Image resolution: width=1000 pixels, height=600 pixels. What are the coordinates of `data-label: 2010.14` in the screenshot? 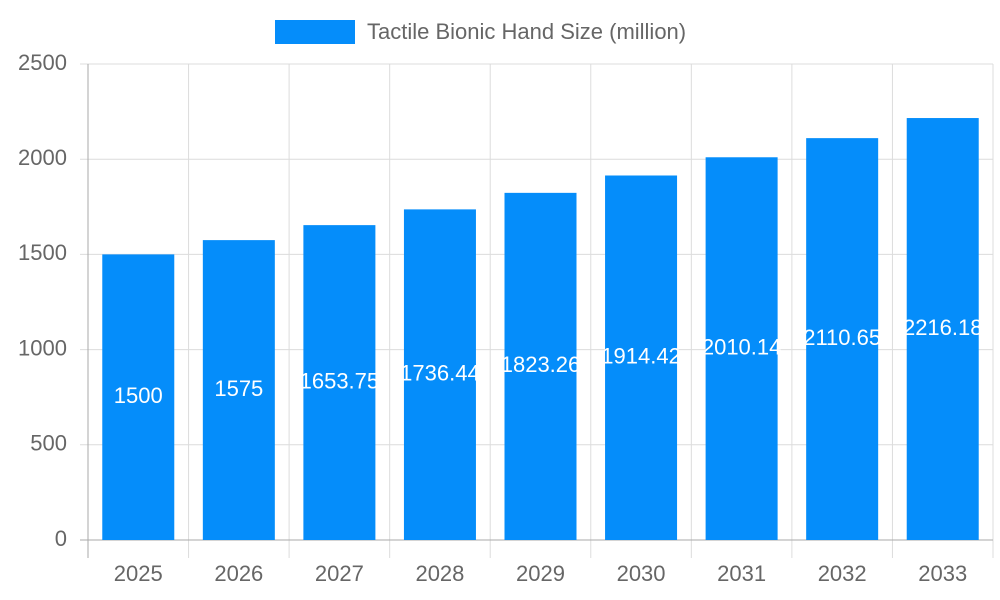 It's located at (742, 346).